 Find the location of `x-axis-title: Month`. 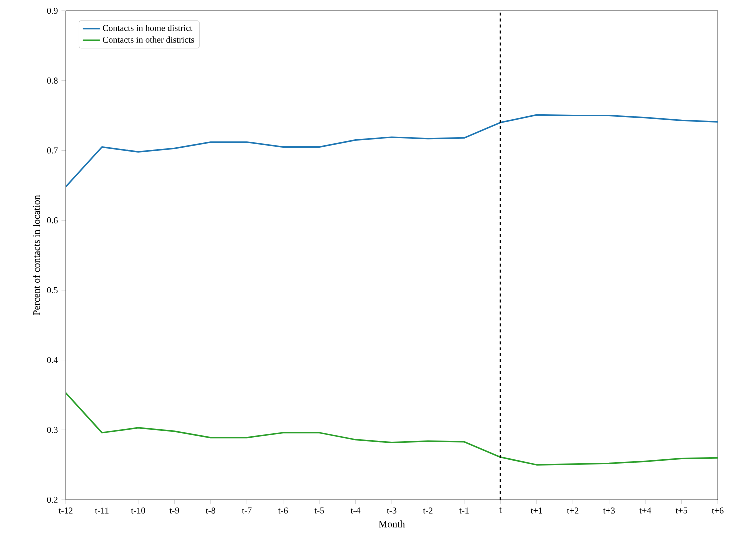

x-axis-title: Month is located at coordinates (392, 524).